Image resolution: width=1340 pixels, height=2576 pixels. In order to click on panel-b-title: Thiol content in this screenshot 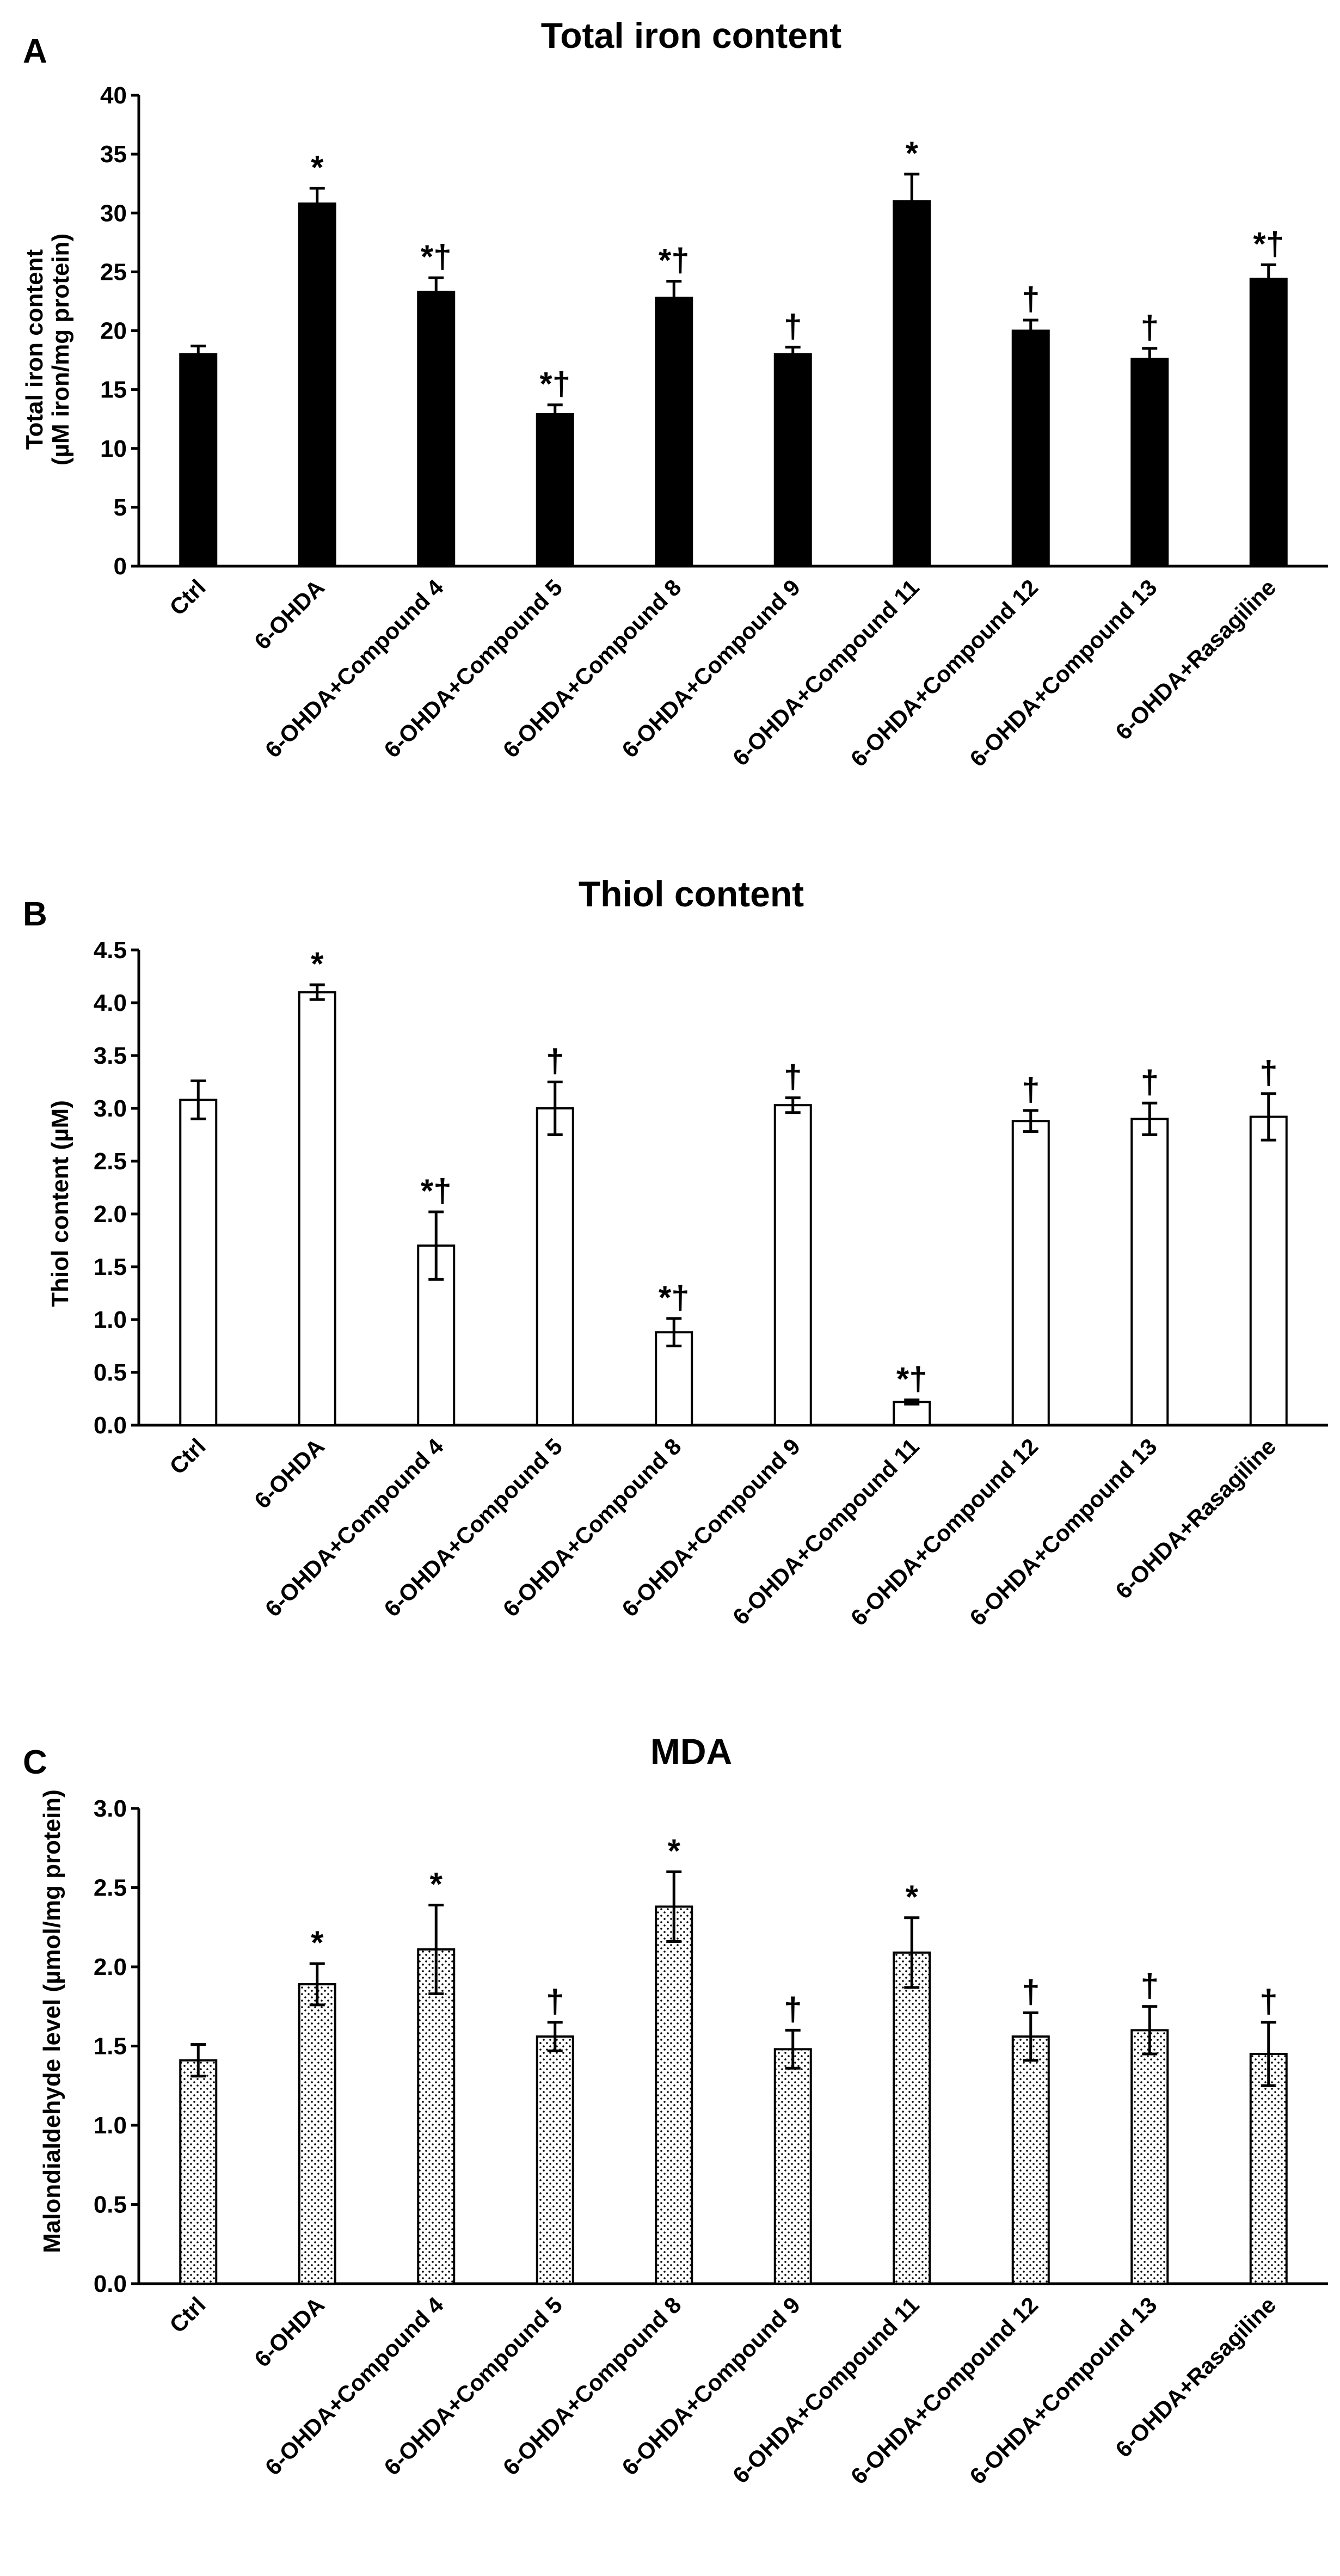, I will do `click(691, 894)`.